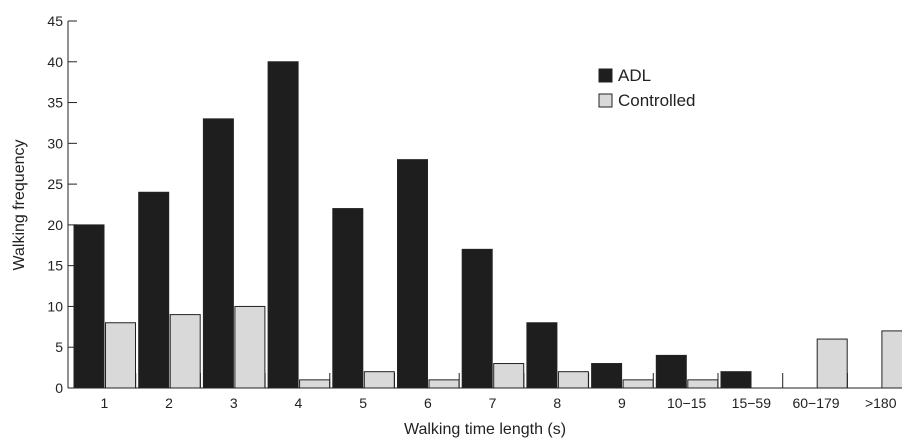  Describe the element at coordinates (815, 403) in the screenshot. I see `x-tick-label: 60−179` at that location.